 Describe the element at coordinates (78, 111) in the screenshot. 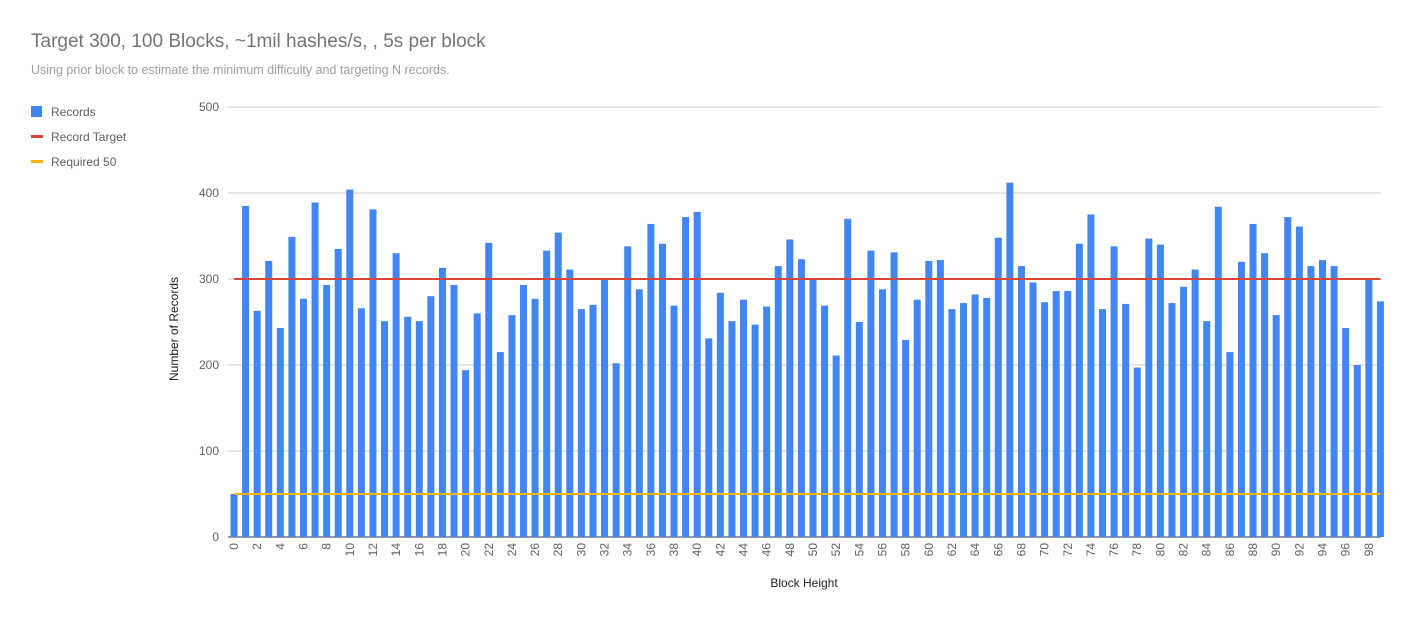

I see `legend-item-records: Records` at that location.